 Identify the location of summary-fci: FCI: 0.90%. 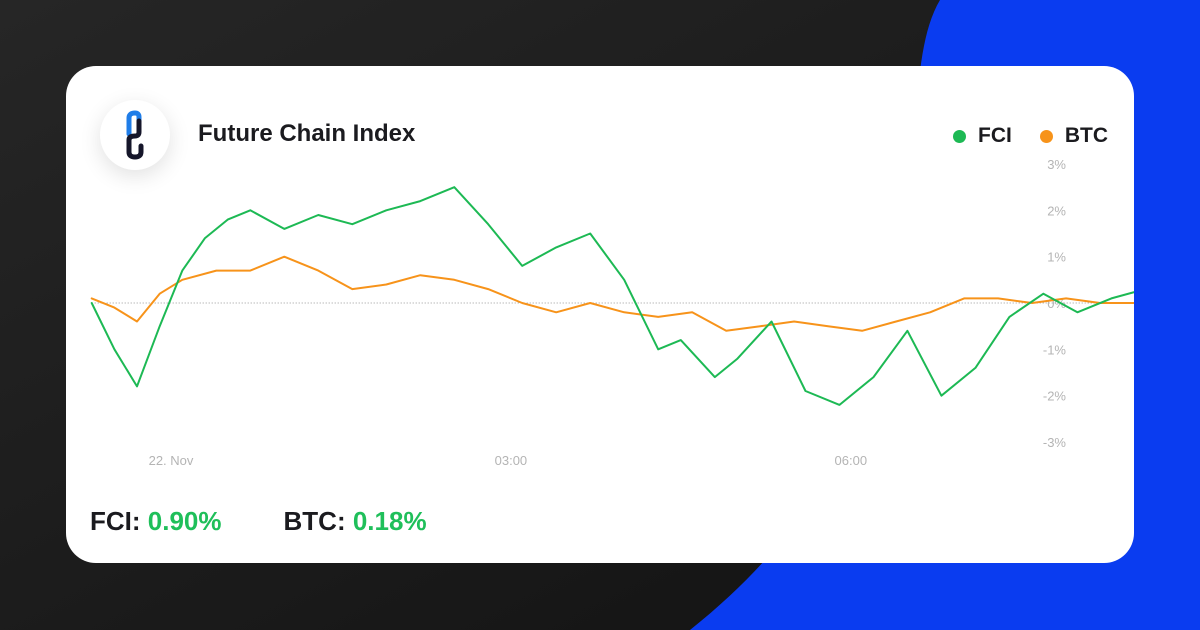
(156, 521).